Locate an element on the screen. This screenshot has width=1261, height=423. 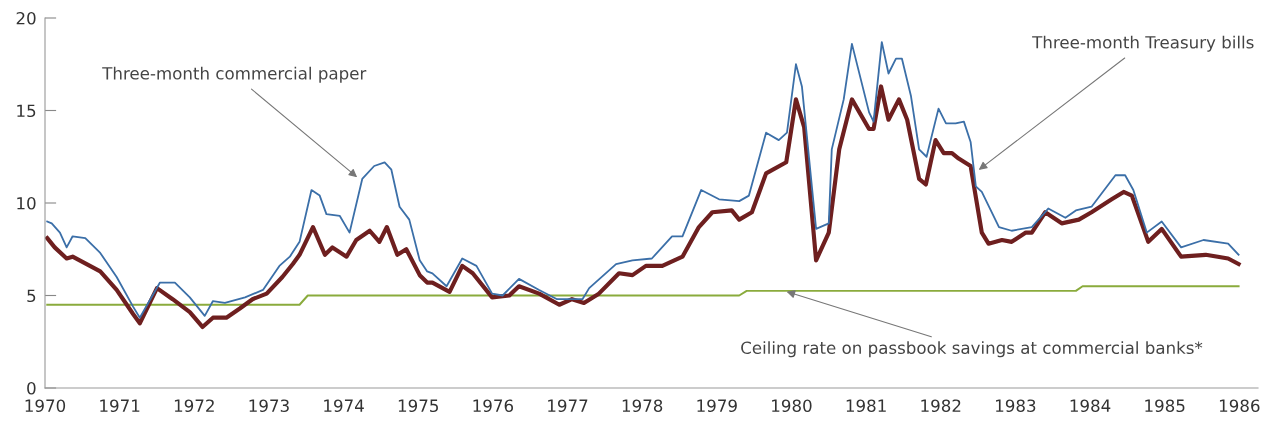
annotation: Ceiling rate on passbook savings at commercial banks* is located at coordinates (972, 349).